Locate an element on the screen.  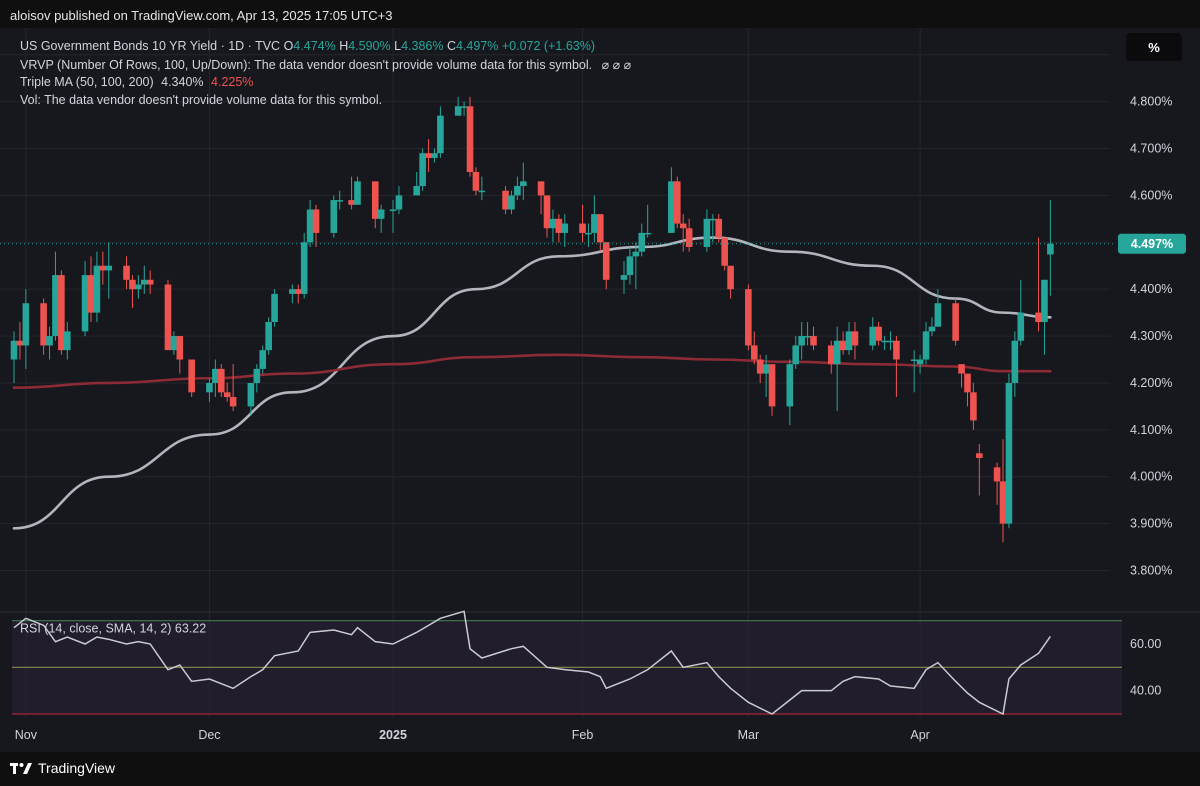
y-tick-label: 4.100% is located at coordinates (1151, 430).